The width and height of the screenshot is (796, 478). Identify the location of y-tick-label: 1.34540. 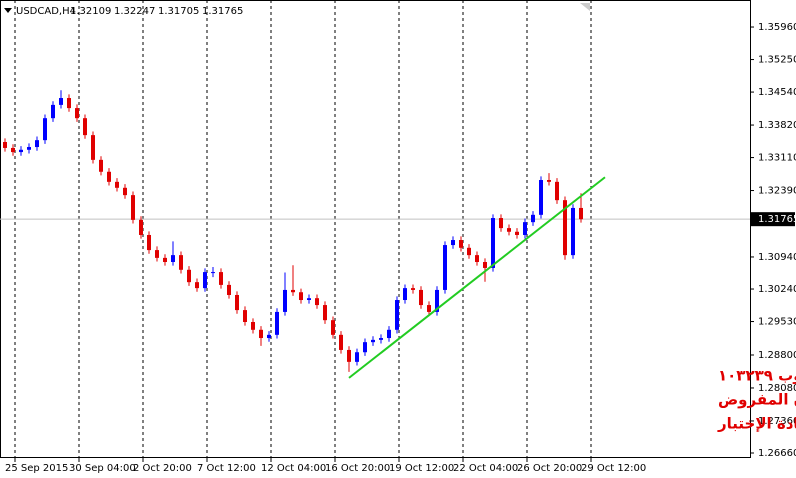
(777, 92).